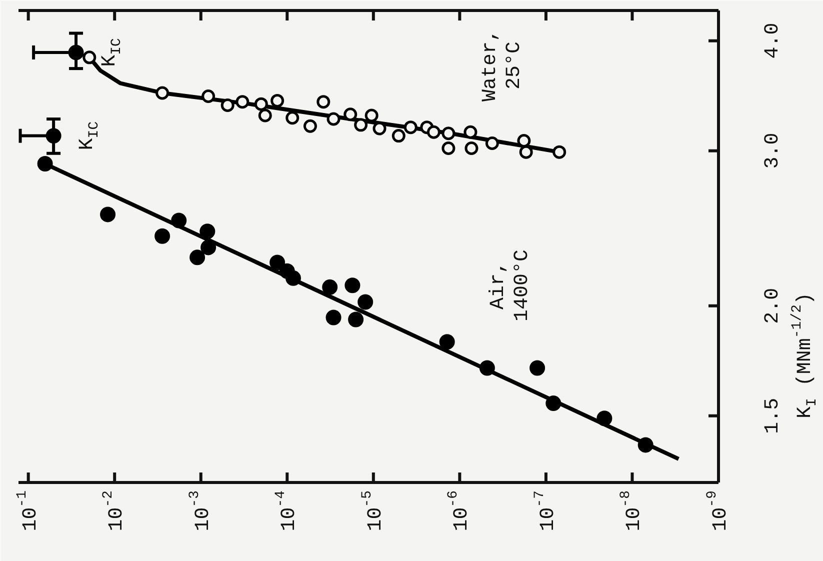  What do you see at coordinates (373, 511) in the screenshot?
I see `x-tick-label: 10-5` at bounding box center [373, 511].